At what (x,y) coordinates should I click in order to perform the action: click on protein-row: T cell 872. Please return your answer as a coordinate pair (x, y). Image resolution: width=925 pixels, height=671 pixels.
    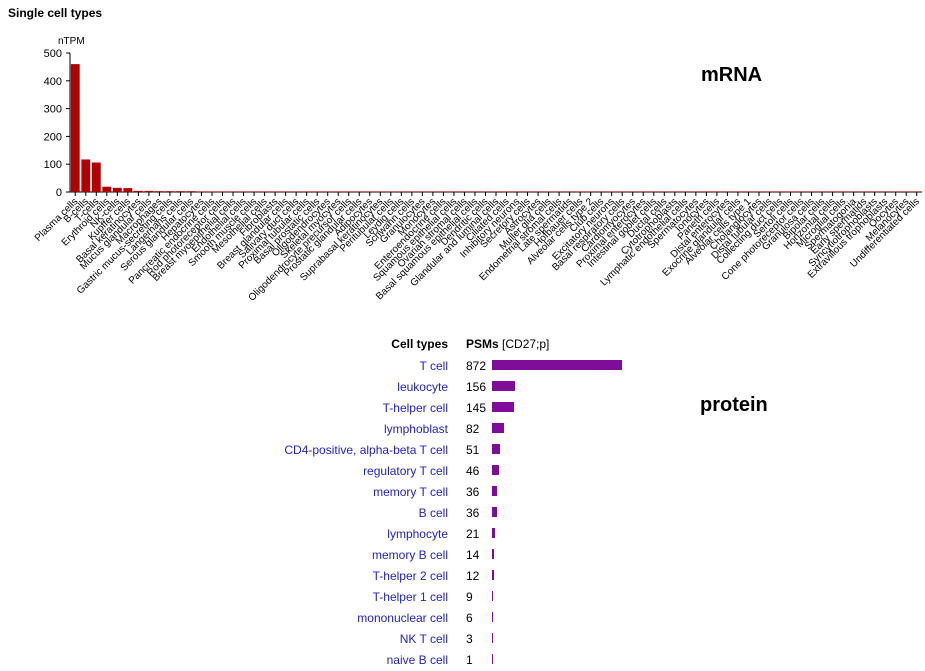
    Looking at the image, I should click on (462, 366).